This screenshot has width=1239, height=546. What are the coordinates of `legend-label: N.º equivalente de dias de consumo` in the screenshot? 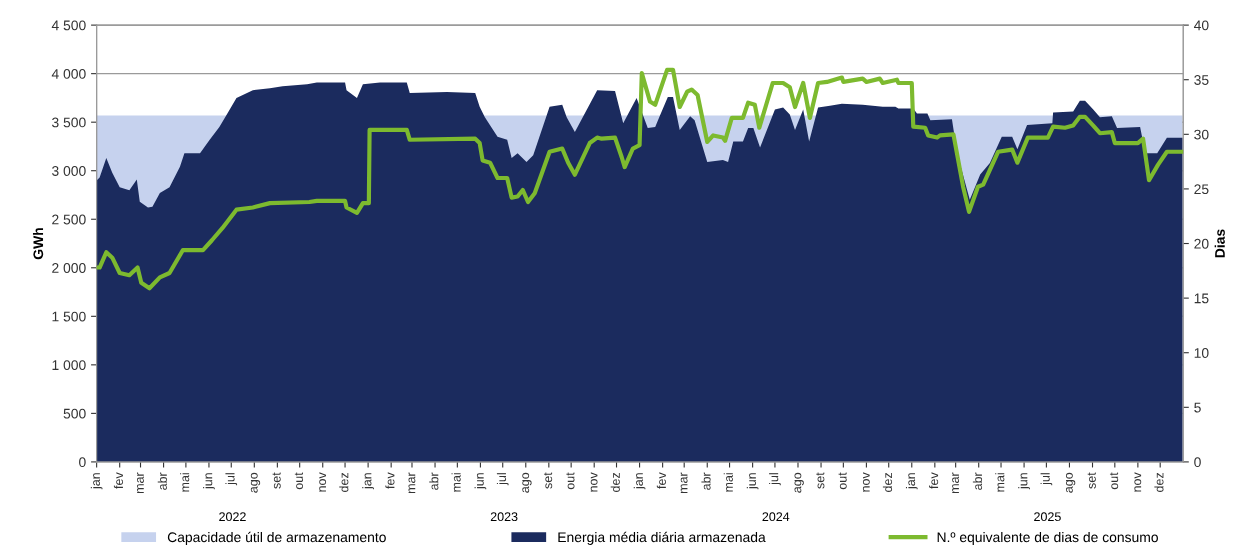 It's located at (1047, 538).